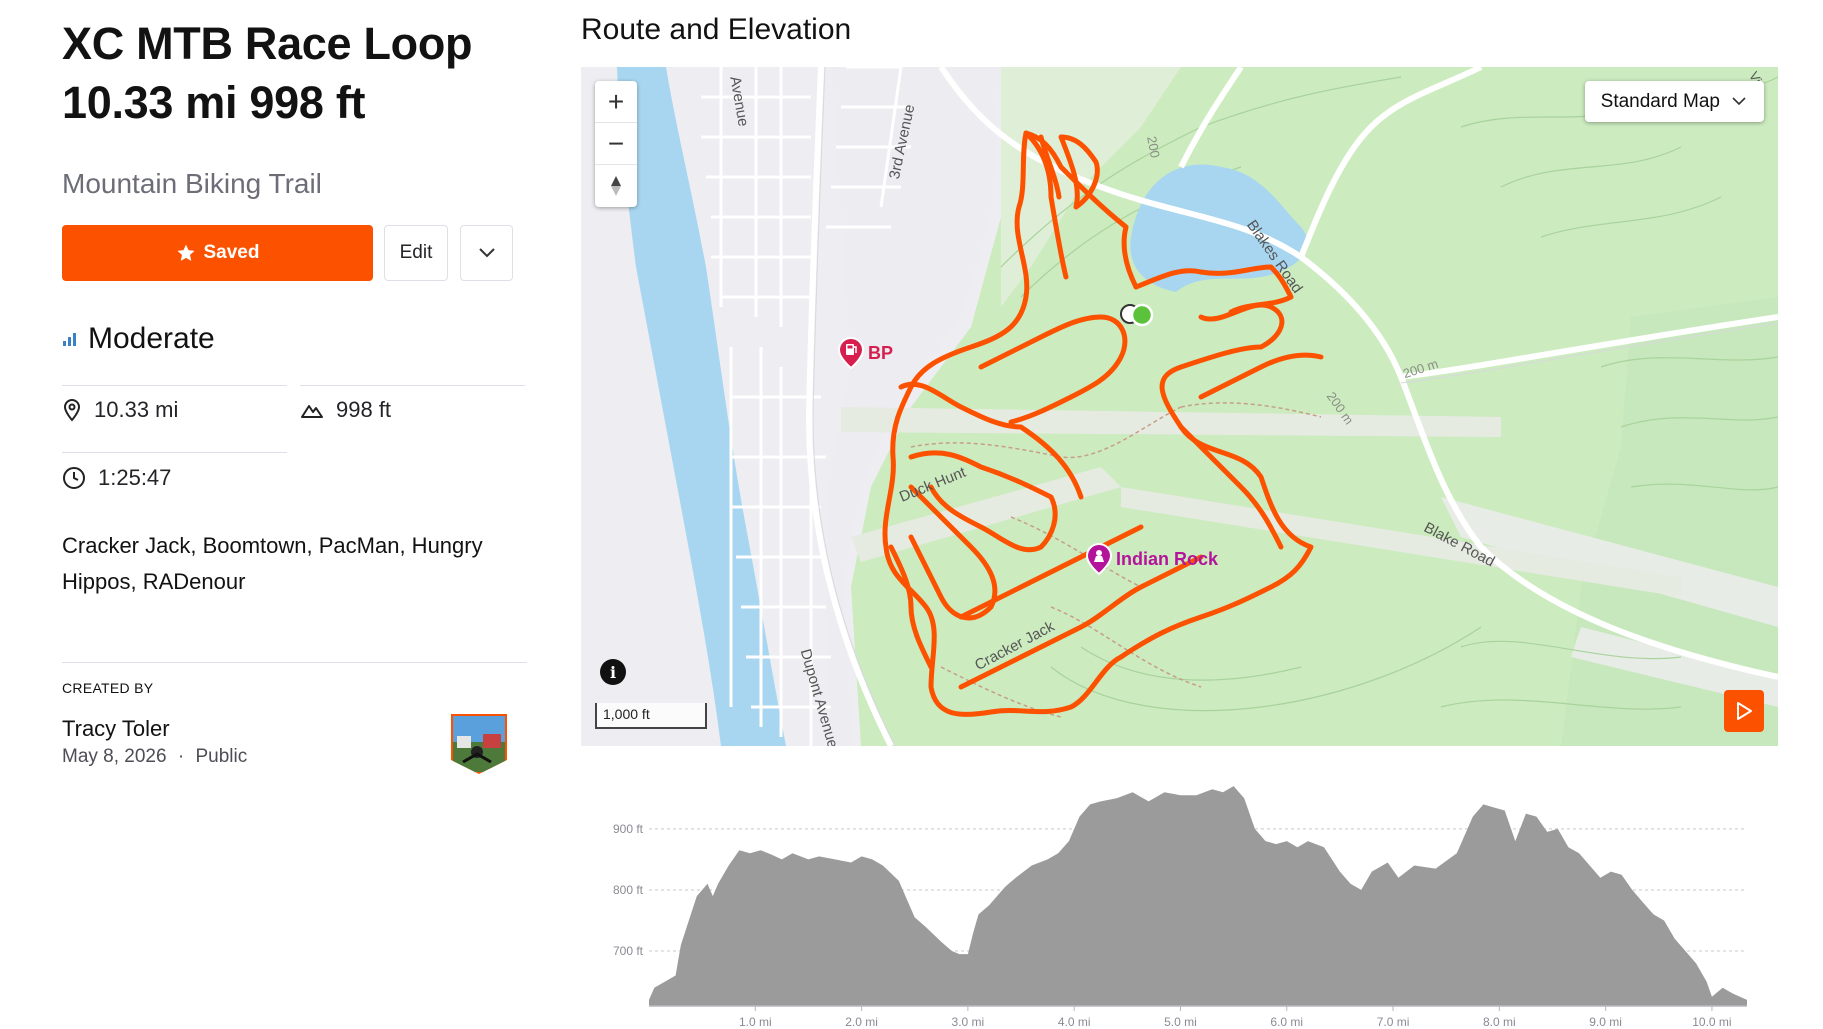 The height and width of the screenshot is (1029, 1823). Describe the element at coordinates (613, 672) in the screenshot. I see `map-info-button: i` at that location.